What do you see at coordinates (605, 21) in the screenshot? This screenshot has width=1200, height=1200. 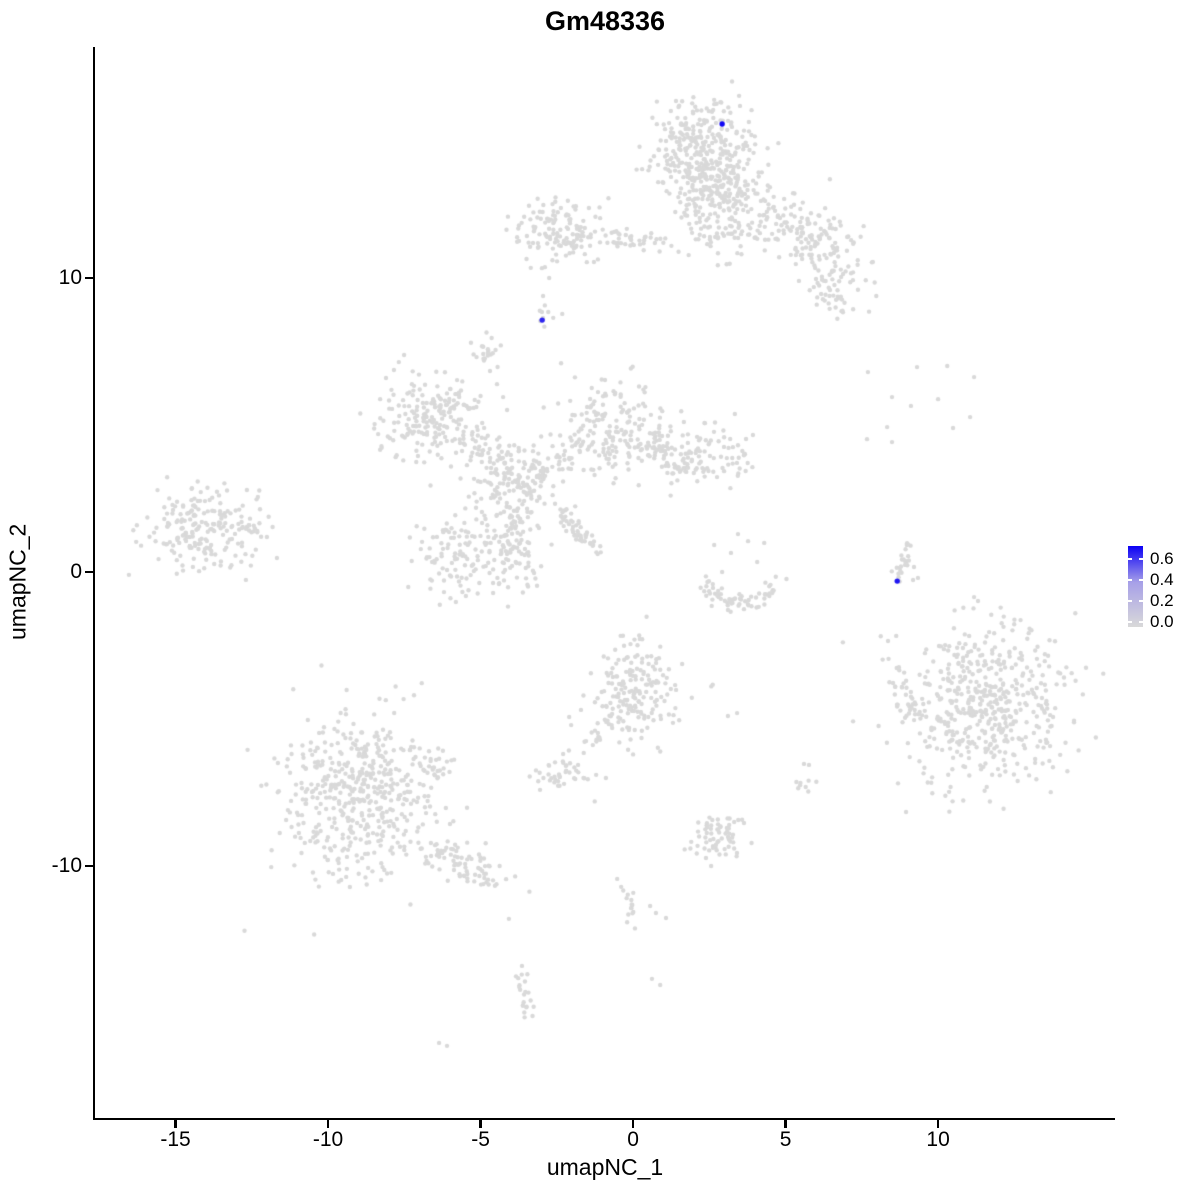 I see `plot-title: Gm48336` at bounding box center [605, 21].